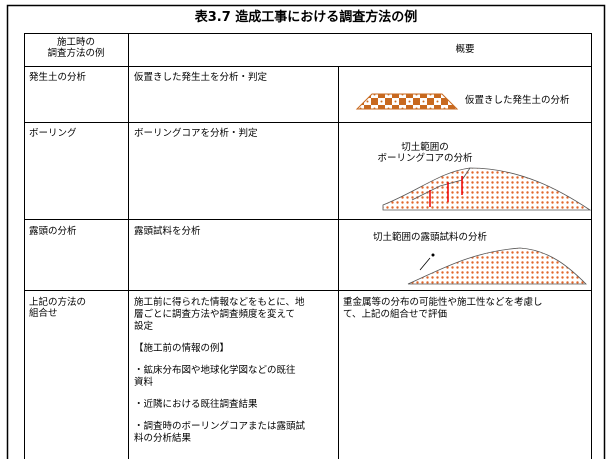  I want to click on method: 組合せ, so click(43, 313).